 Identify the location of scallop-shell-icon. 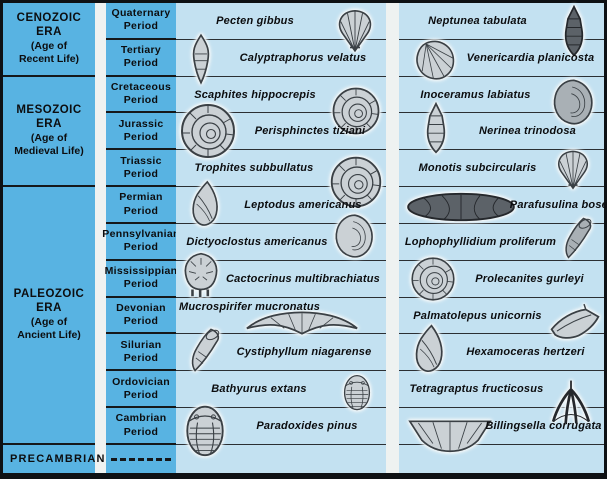
(355, 30).